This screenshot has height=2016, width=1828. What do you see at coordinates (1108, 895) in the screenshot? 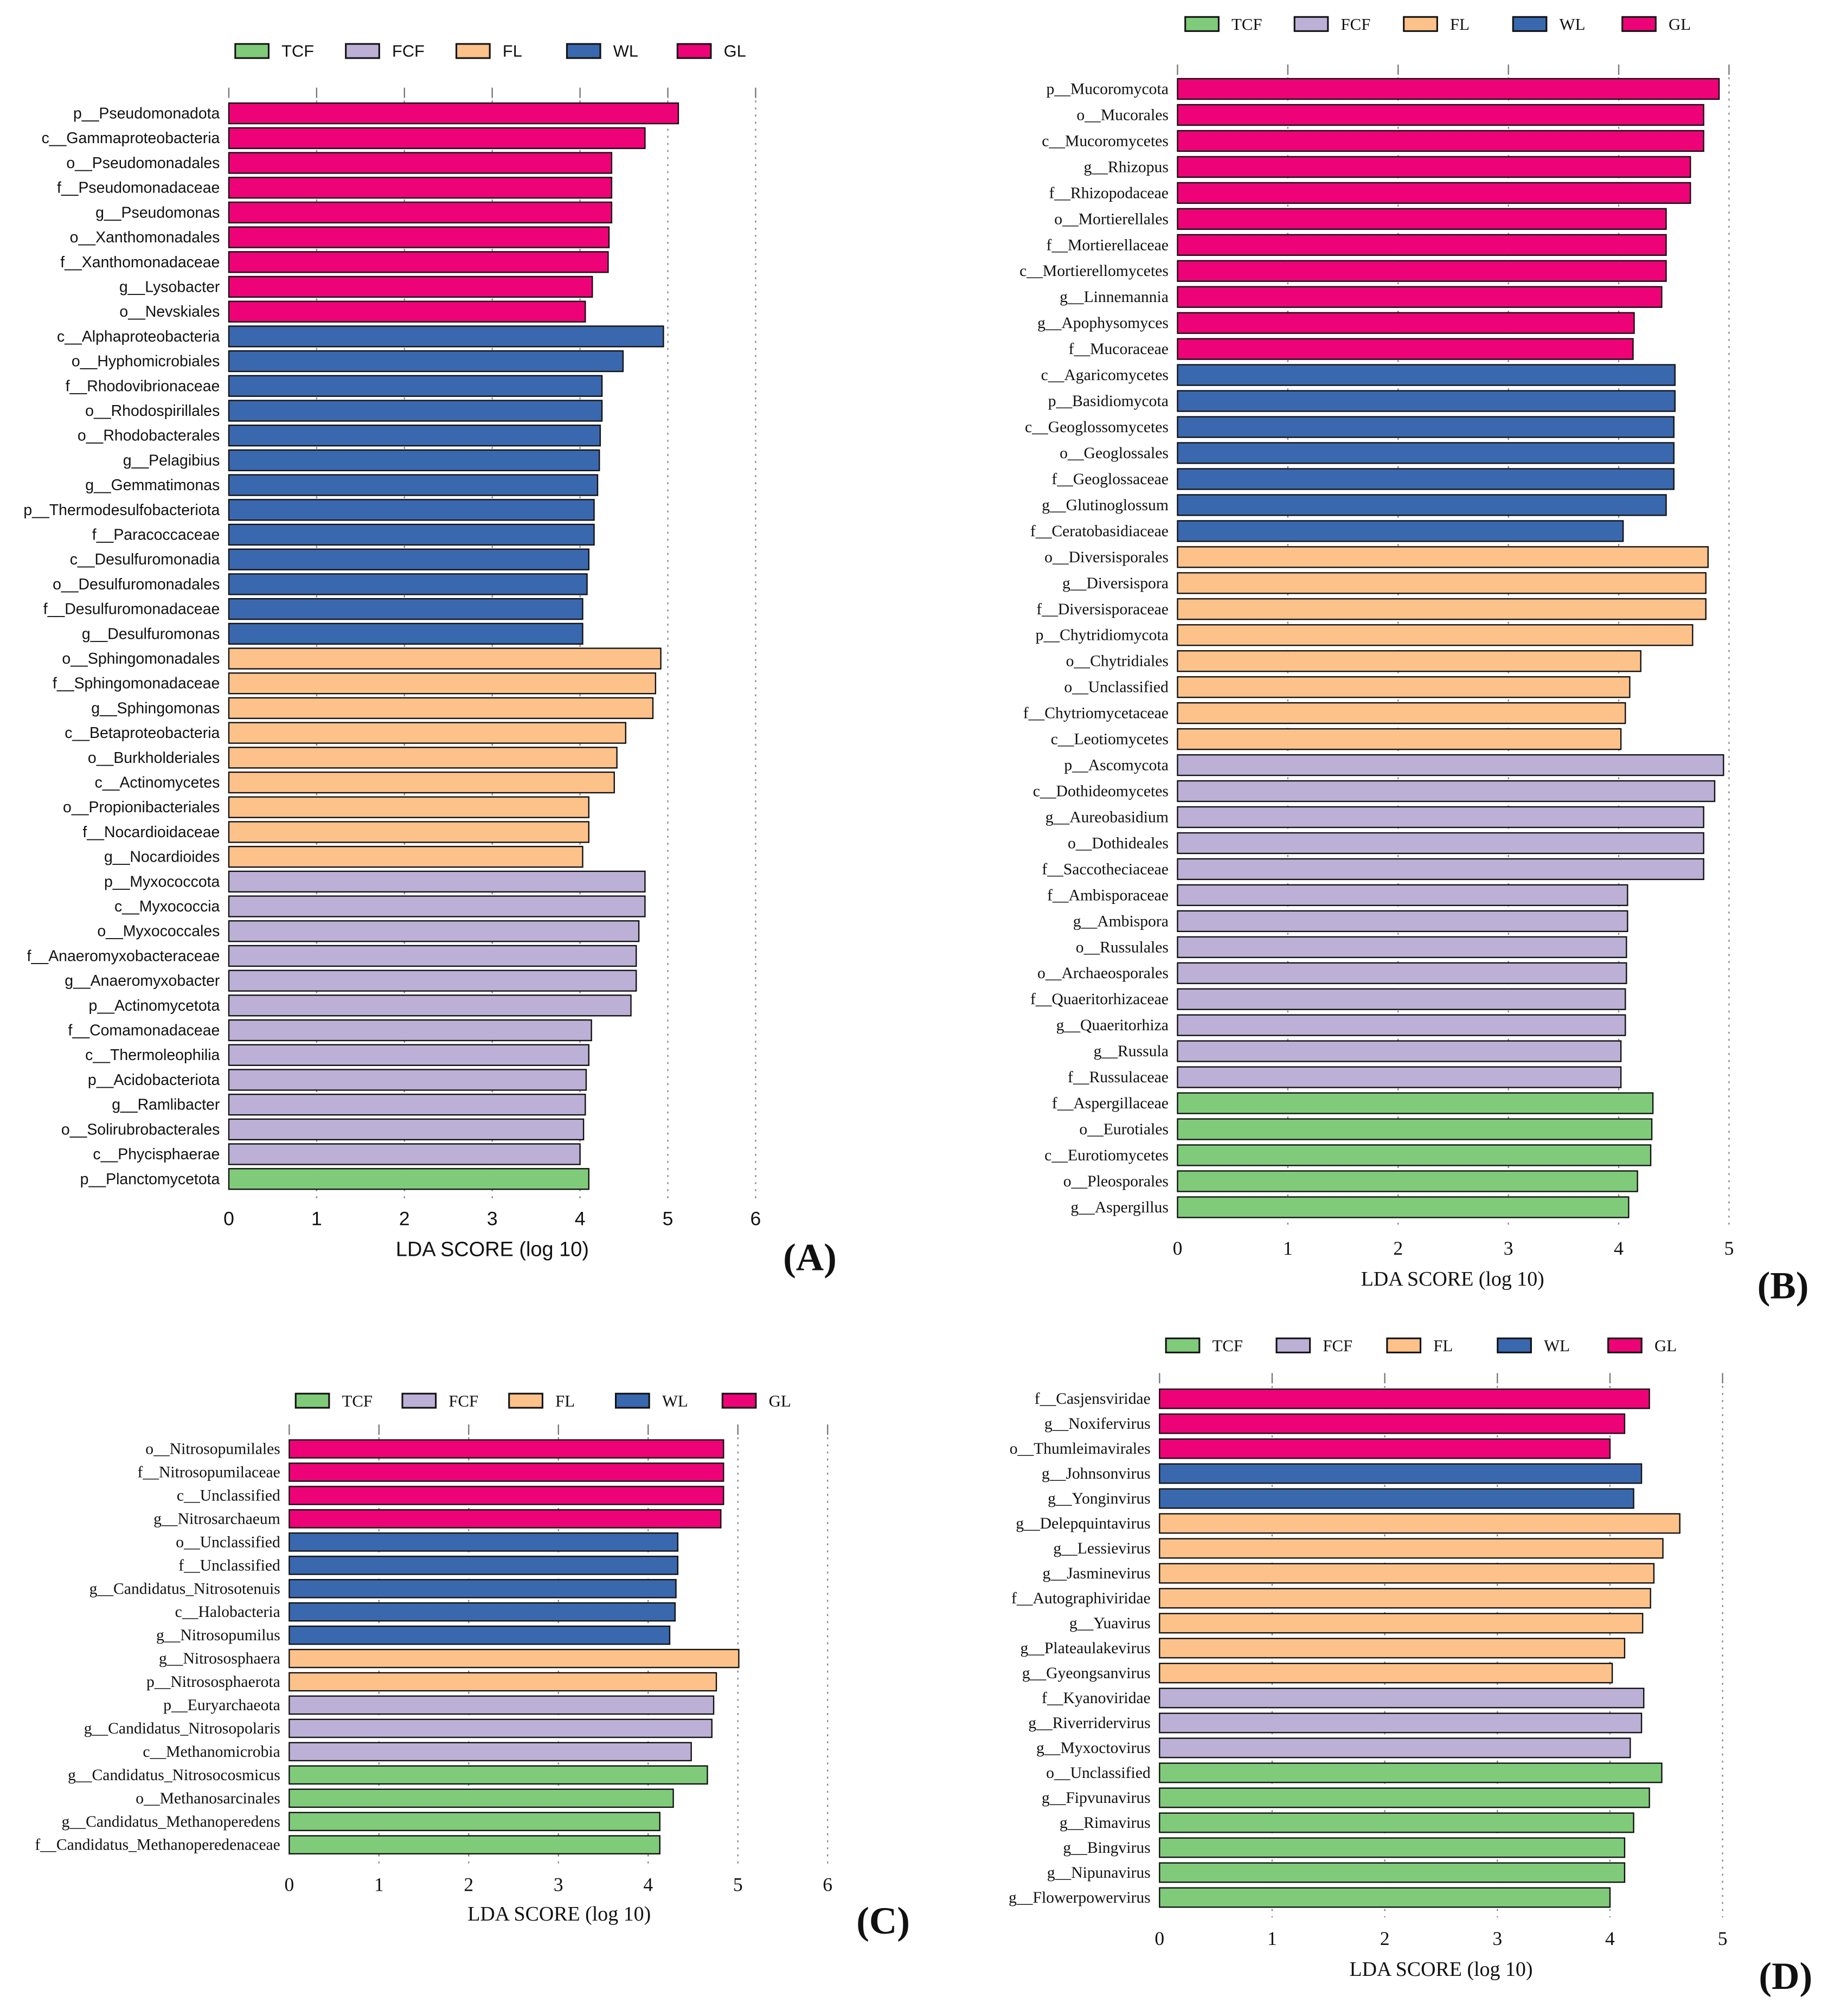
I see `bar-label: f__Ambisporaceae` at bounding box center [1108, 895].